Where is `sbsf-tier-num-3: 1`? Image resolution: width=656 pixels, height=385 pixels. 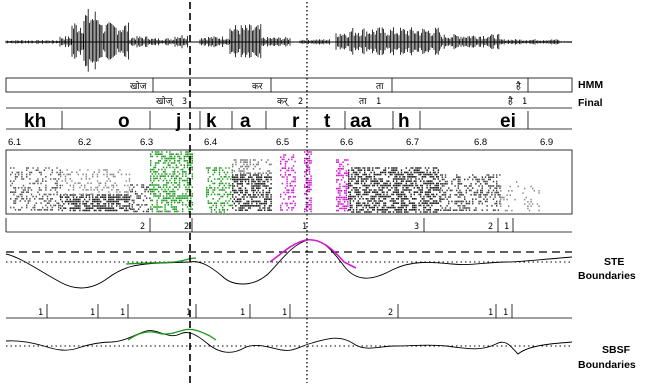
sbsf-tier-num-3: 1 is located at coordinates (122, 313).